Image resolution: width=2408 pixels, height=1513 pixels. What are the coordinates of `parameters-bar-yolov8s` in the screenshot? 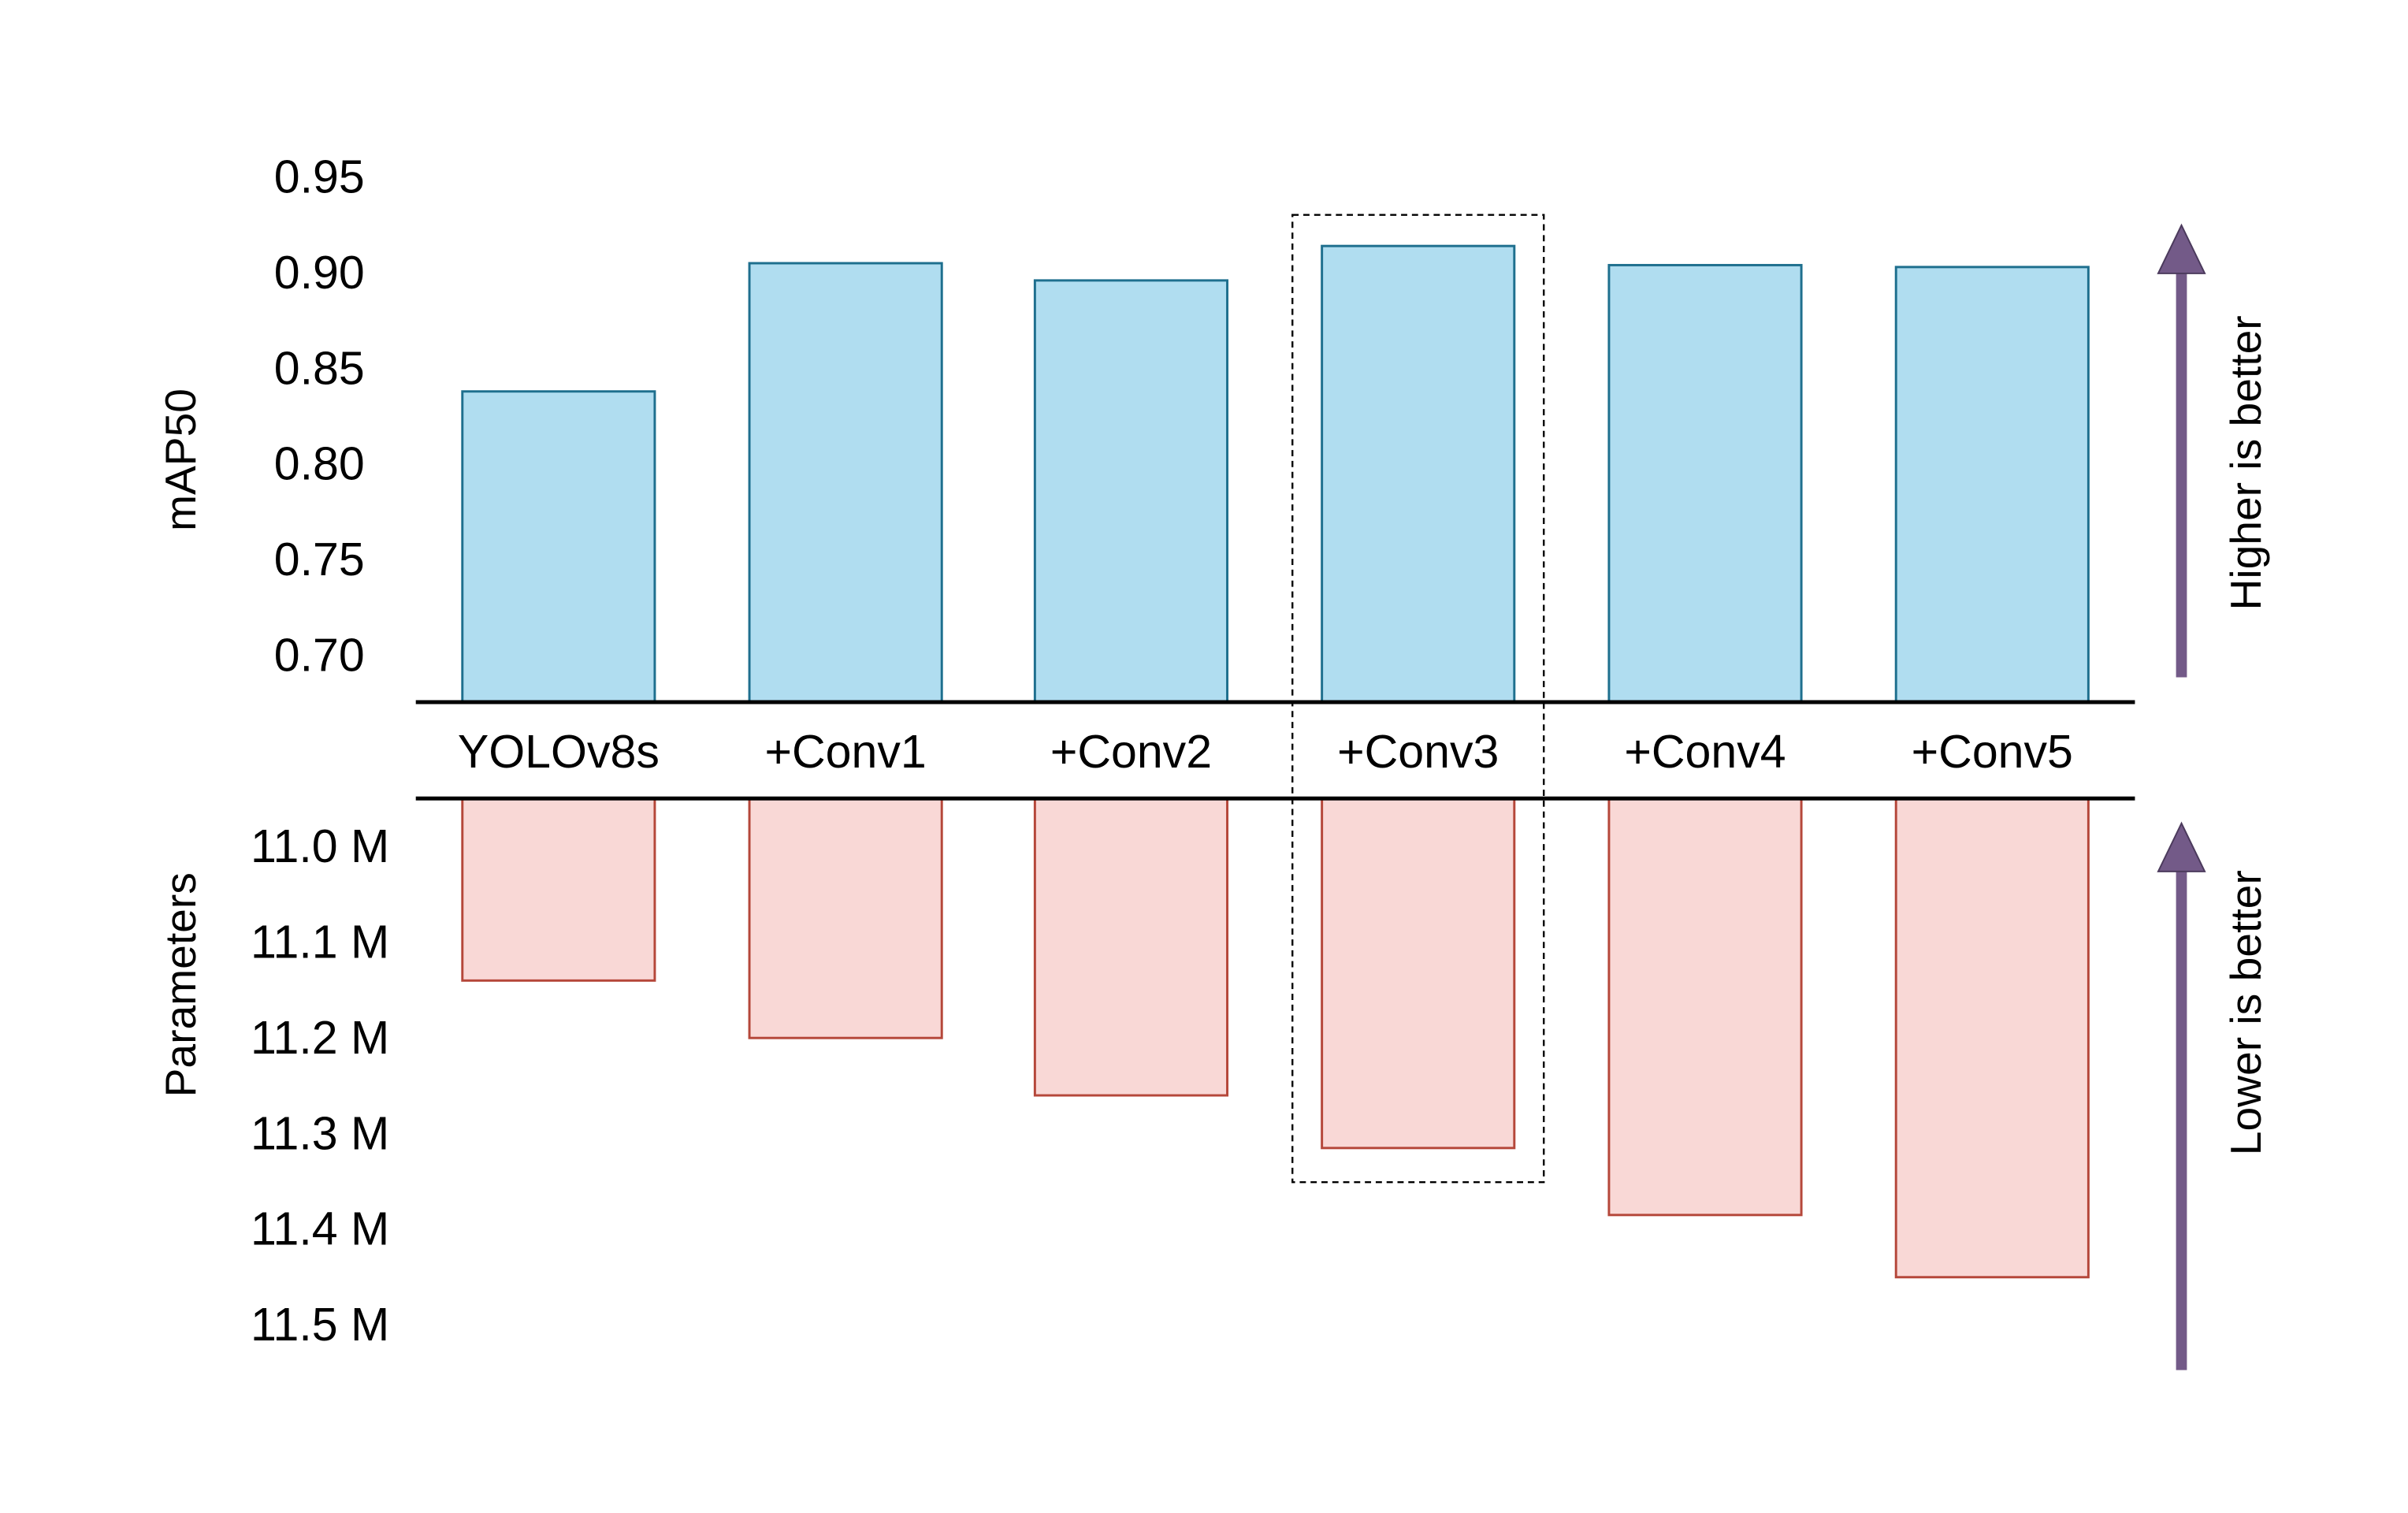 It's located at (558, 889).